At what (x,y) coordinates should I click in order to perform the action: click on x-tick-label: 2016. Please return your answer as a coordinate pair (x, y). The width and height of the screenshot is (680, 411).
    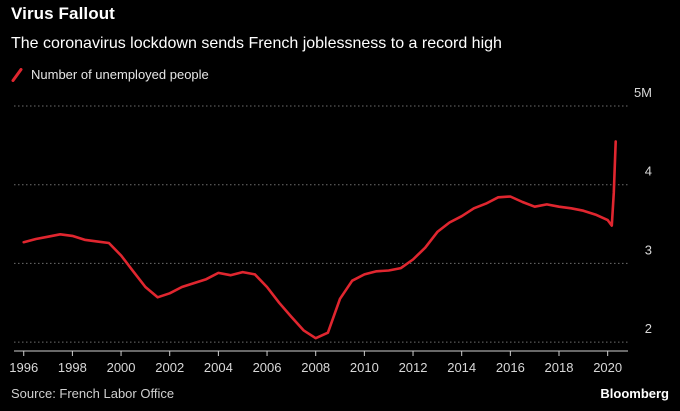
    Looking at the image, I should click on (510, 367).